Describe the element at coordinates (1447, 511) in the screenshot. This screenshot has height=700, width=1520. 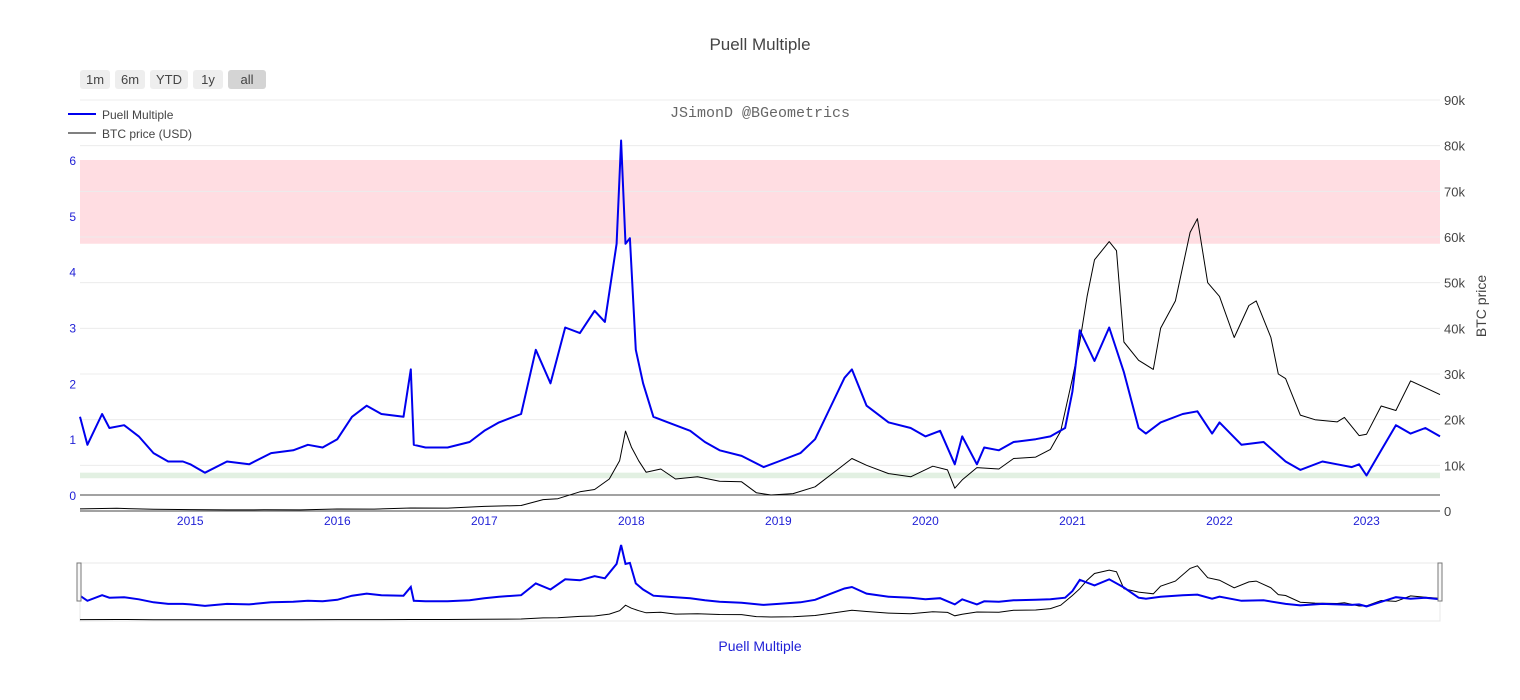
I see `y-right-tick-label: 0` at that location.